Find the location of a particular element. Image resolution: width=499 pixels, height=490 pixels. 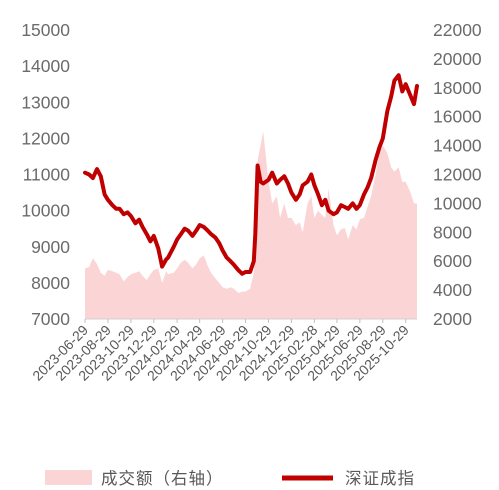

right-axis-tick-label: 22000 is located at coordinates (457, 30).